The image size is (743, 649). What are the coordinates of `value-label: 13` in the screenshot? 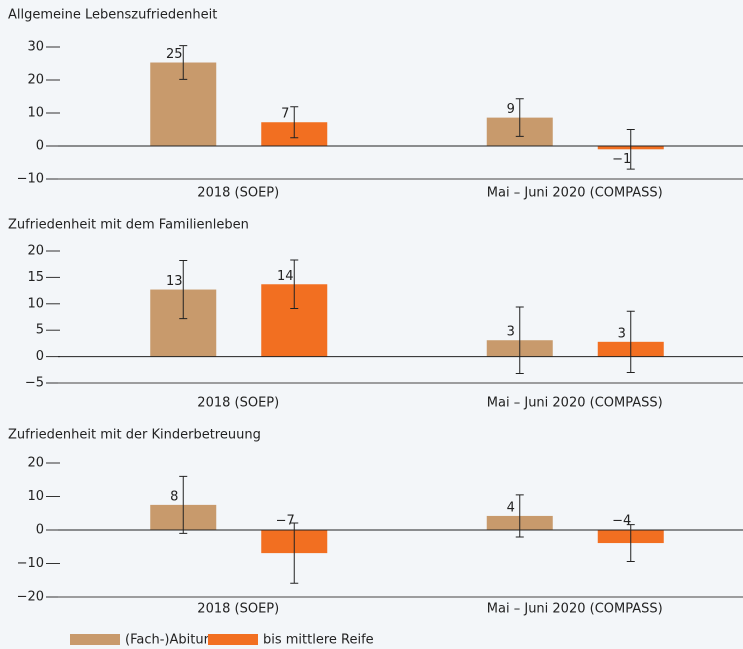 It's located at (174, 281).